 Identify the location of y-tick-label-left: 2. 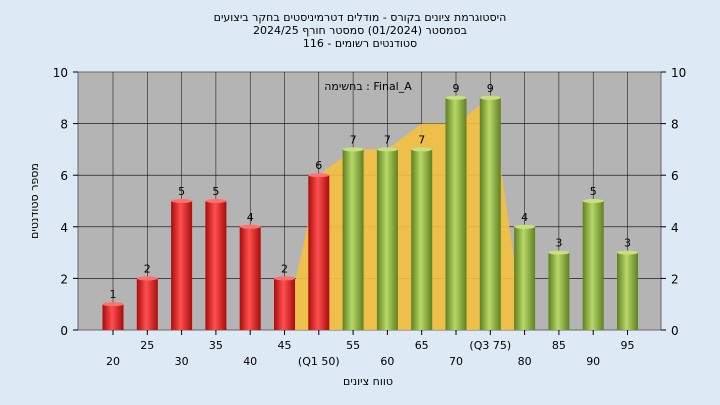
(64, 279).